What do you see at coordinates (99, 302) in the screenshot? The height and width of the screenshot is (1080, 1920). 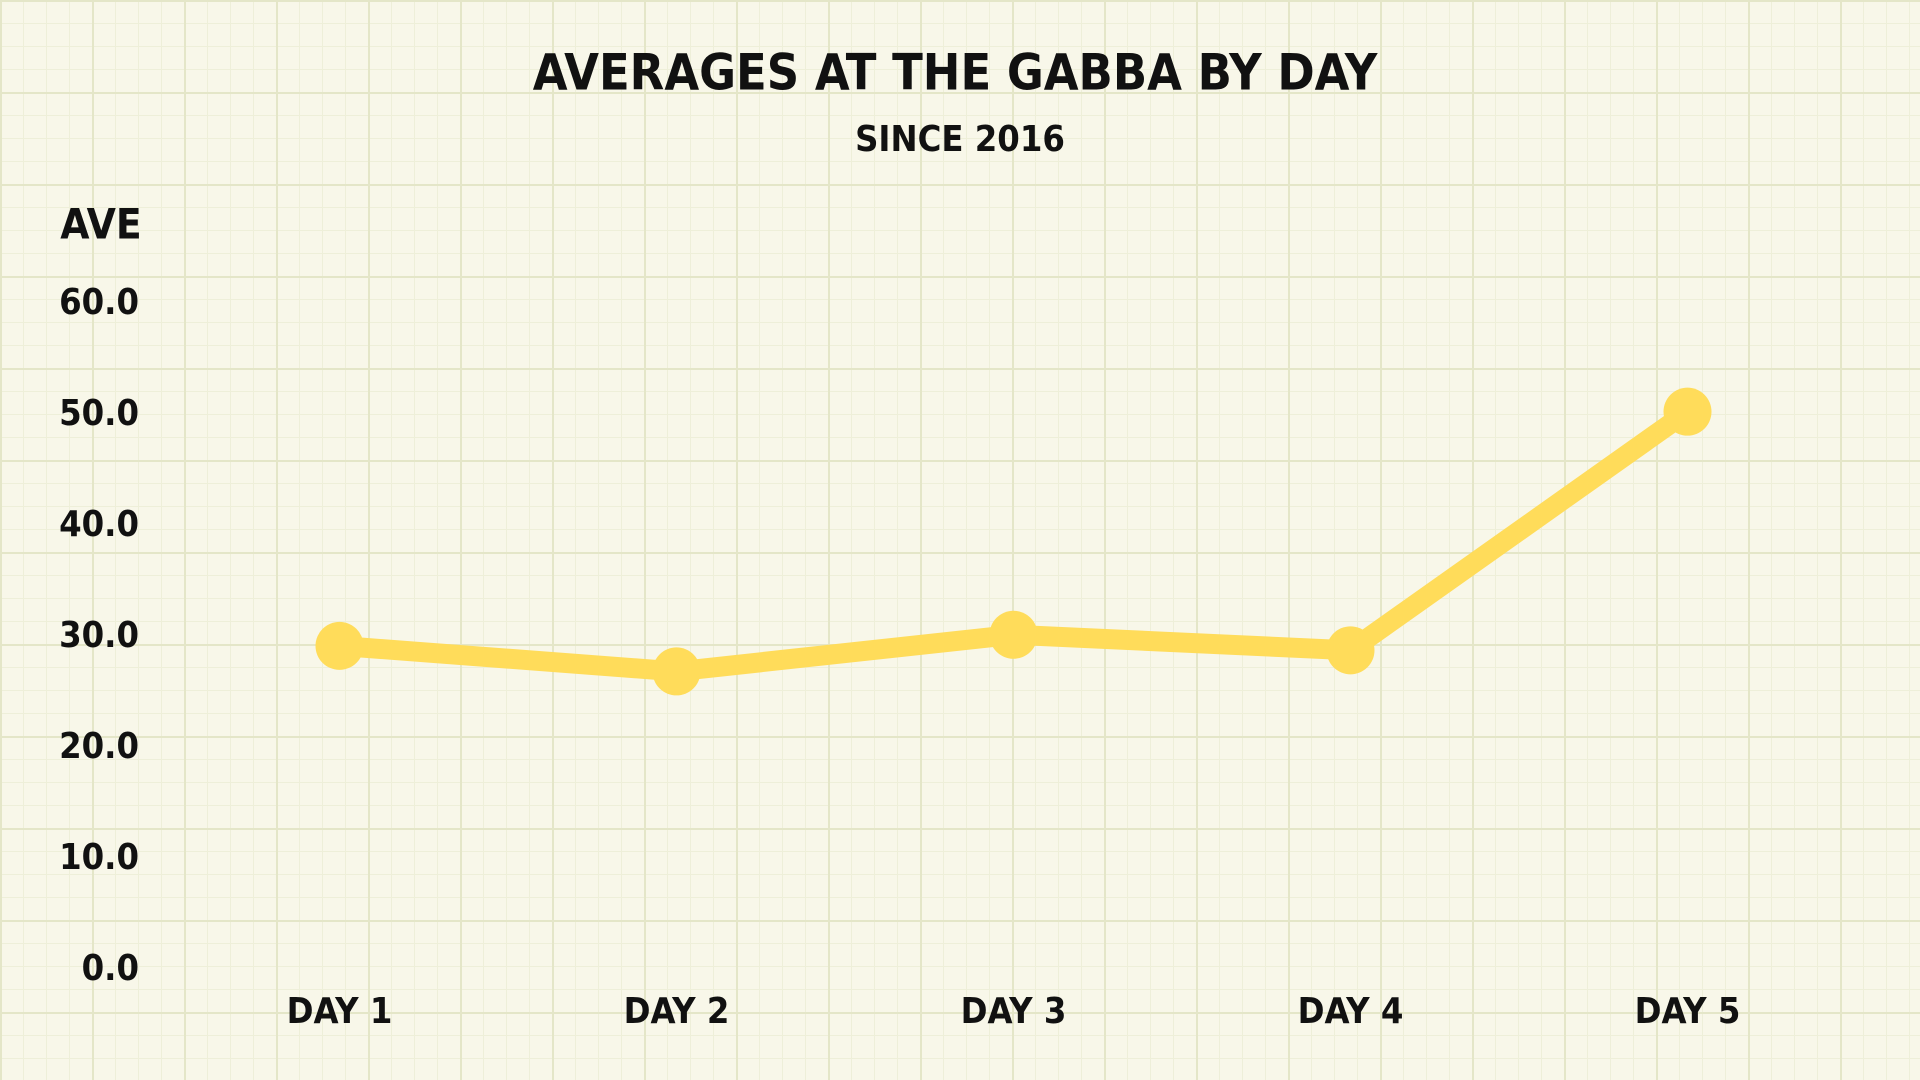 I see `y-tick-label: 60.0` at bounding box center [99, 302].